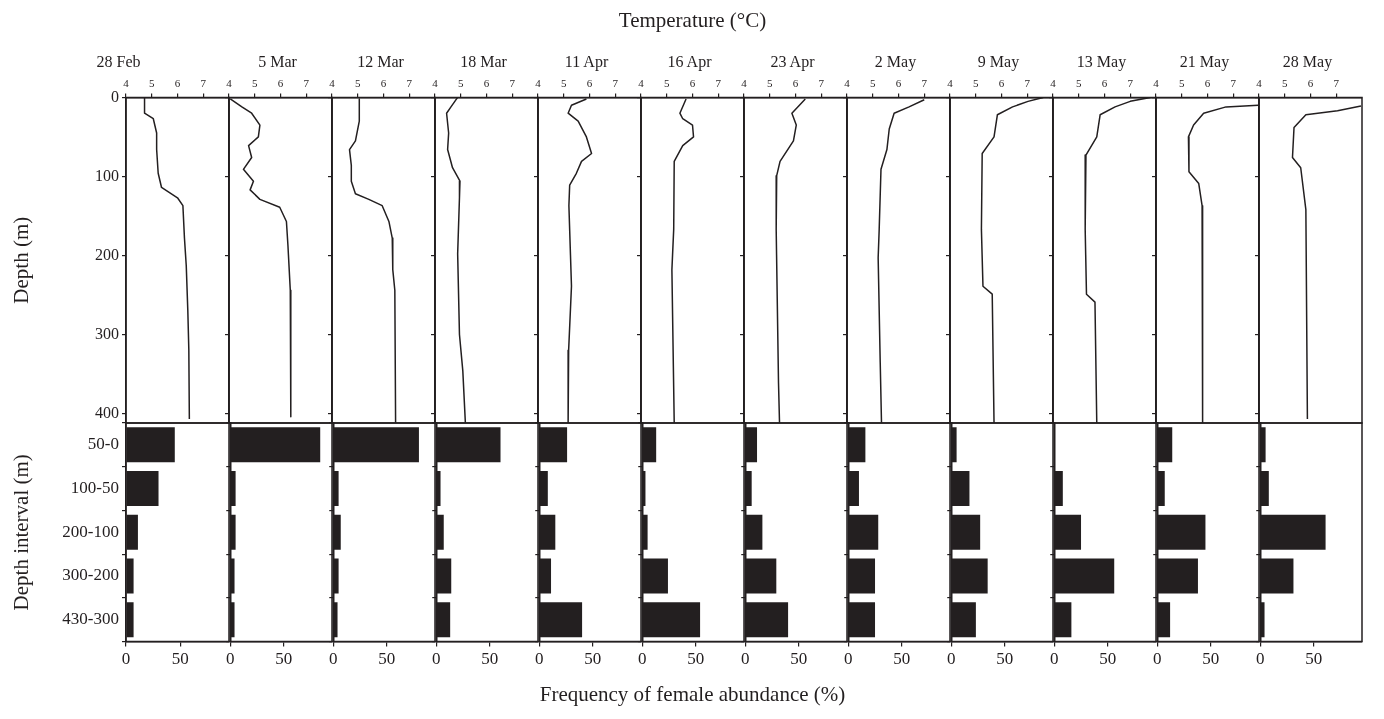 The image size is (1384, 719). I want to click on chart-title: 16 Apr, so click(690, 61).